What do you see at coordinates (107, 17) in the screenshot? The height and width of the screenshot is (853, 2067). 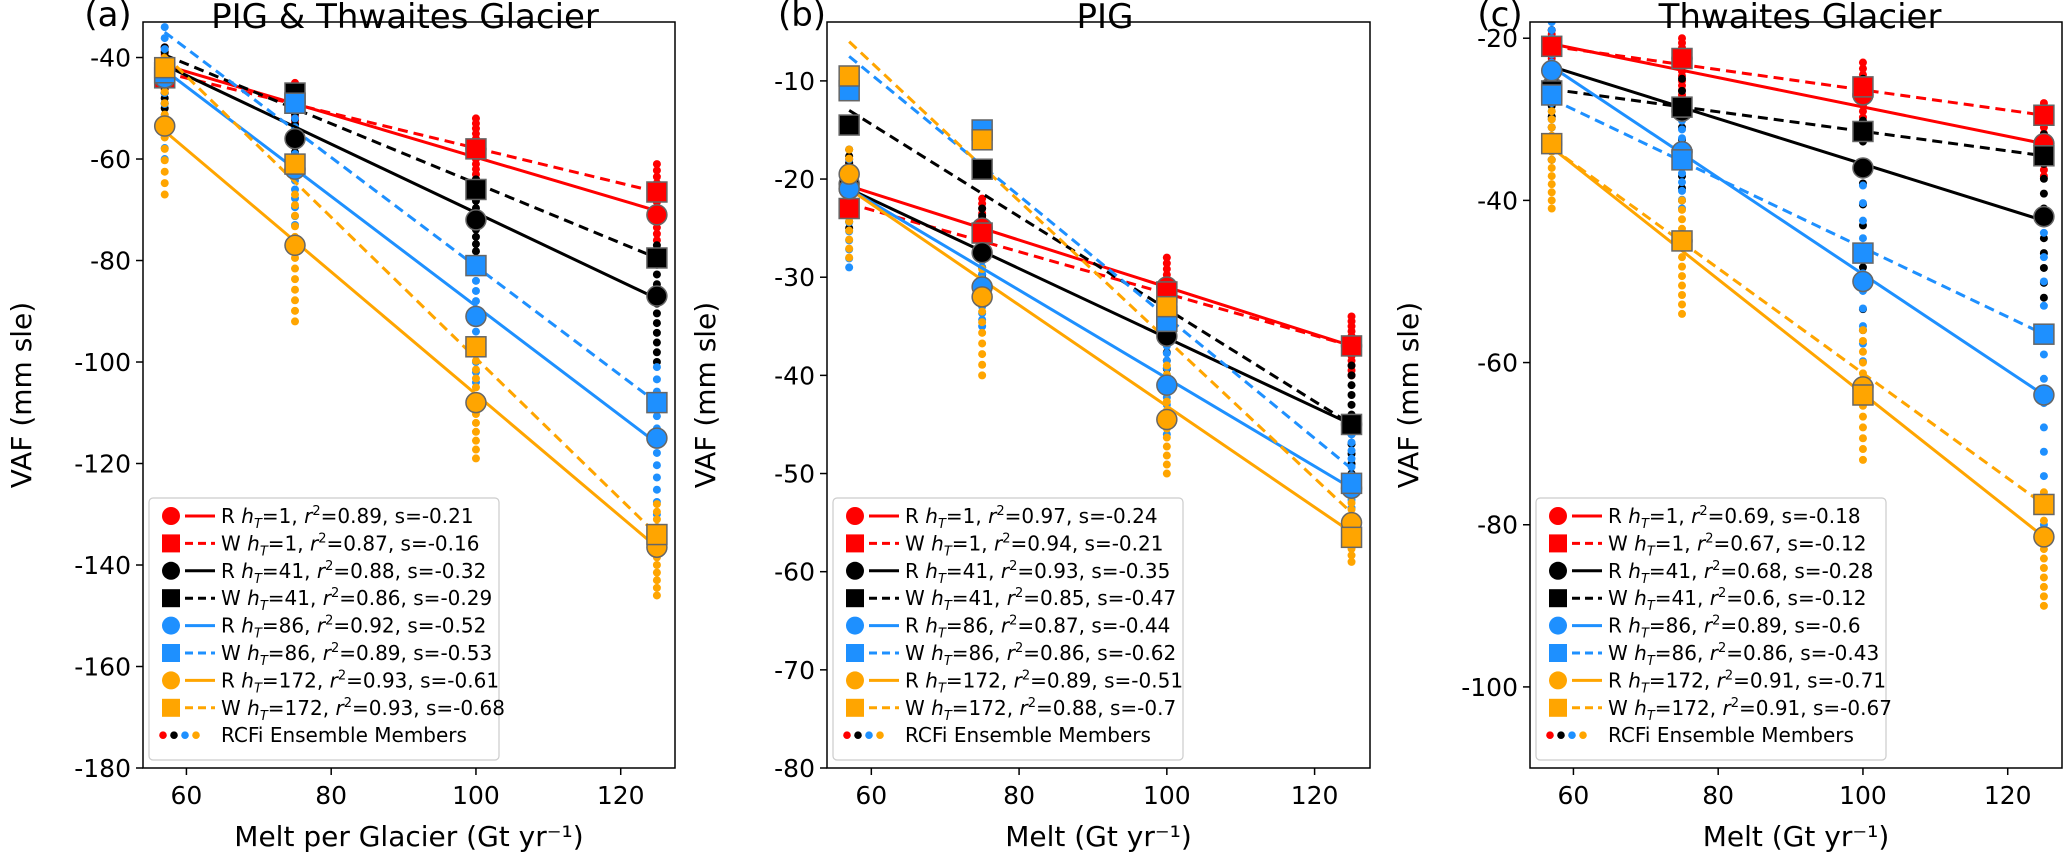 I see `panel-label: (a)` at bounding box center [107, 17].